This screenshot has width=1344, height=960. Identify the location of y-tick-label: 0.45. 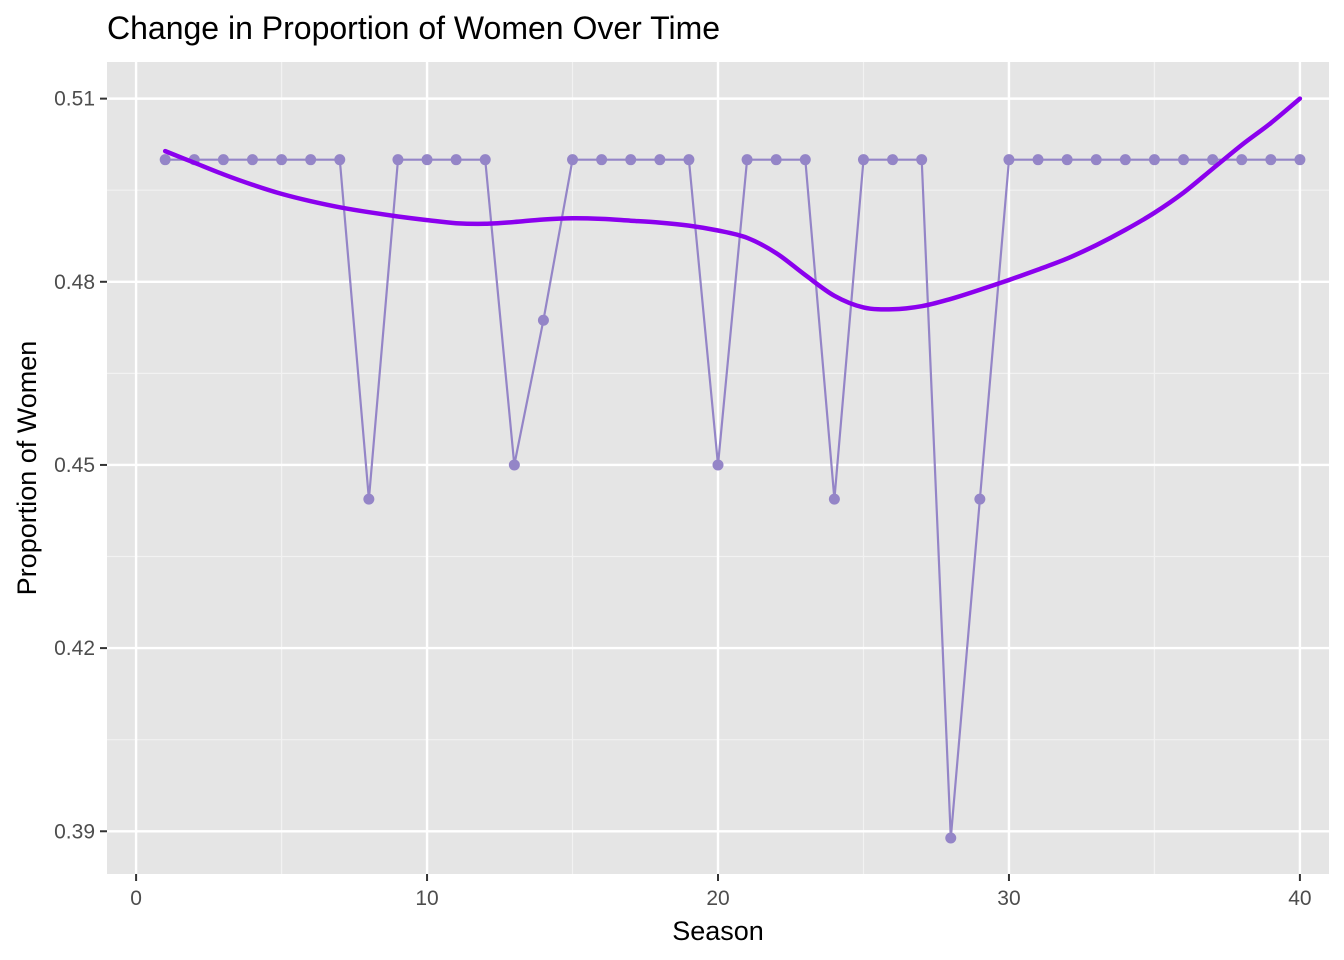
(74, 465).